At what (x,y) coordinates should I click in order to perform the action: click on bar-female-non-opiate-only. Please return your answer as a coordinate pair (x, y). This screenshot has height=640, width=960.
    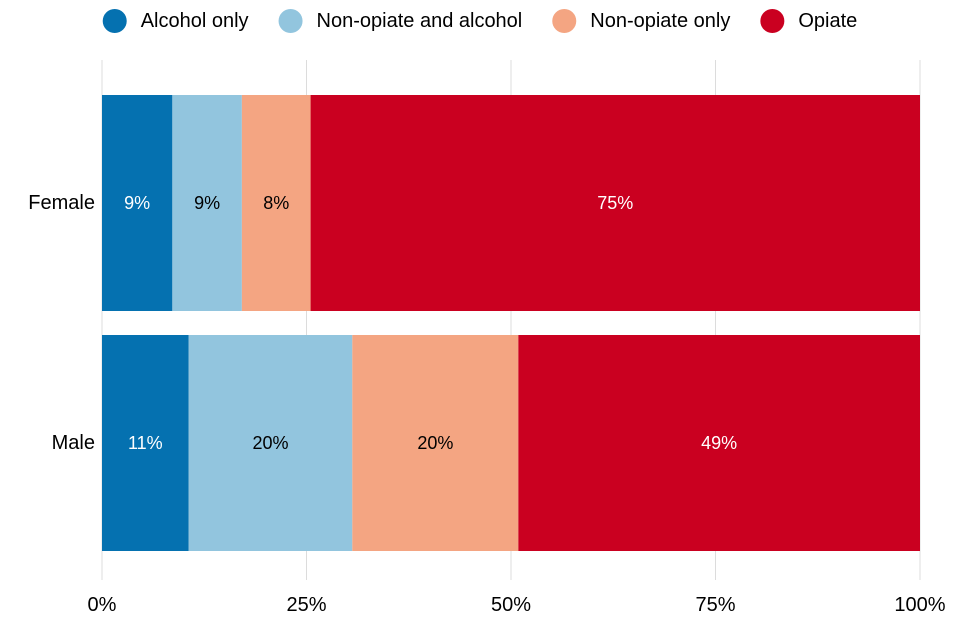
    Looking at the image, I should click on (276, 203).